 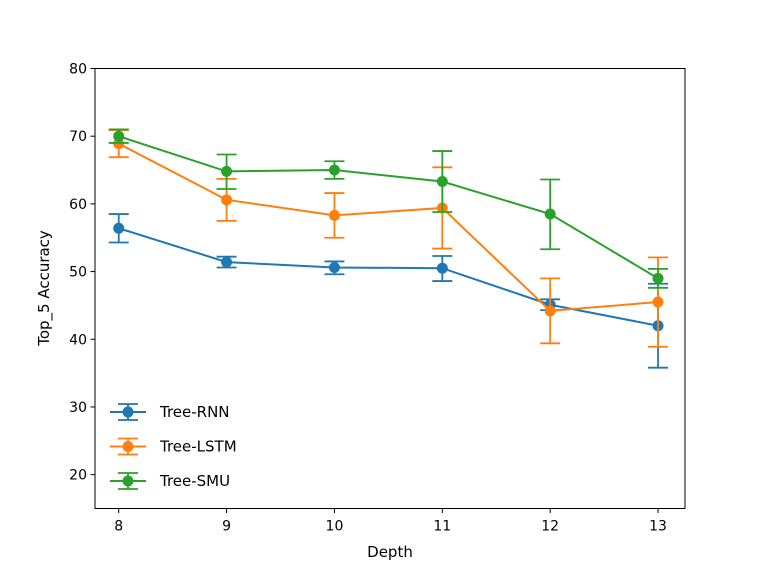 I want to click on legend-item-tree-smu: Tree-SMU, so click(x=170, y=481).